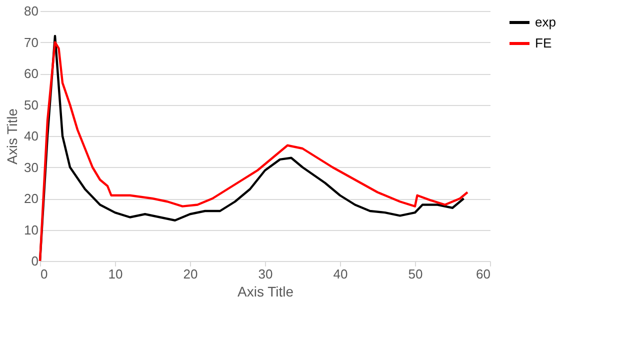 The height and width of the screenshot is (358, 617). What do you see at coordinates (31, 230) in the screenshot?
I see `y-tick-label: 10` at bounding box center [31, 230].